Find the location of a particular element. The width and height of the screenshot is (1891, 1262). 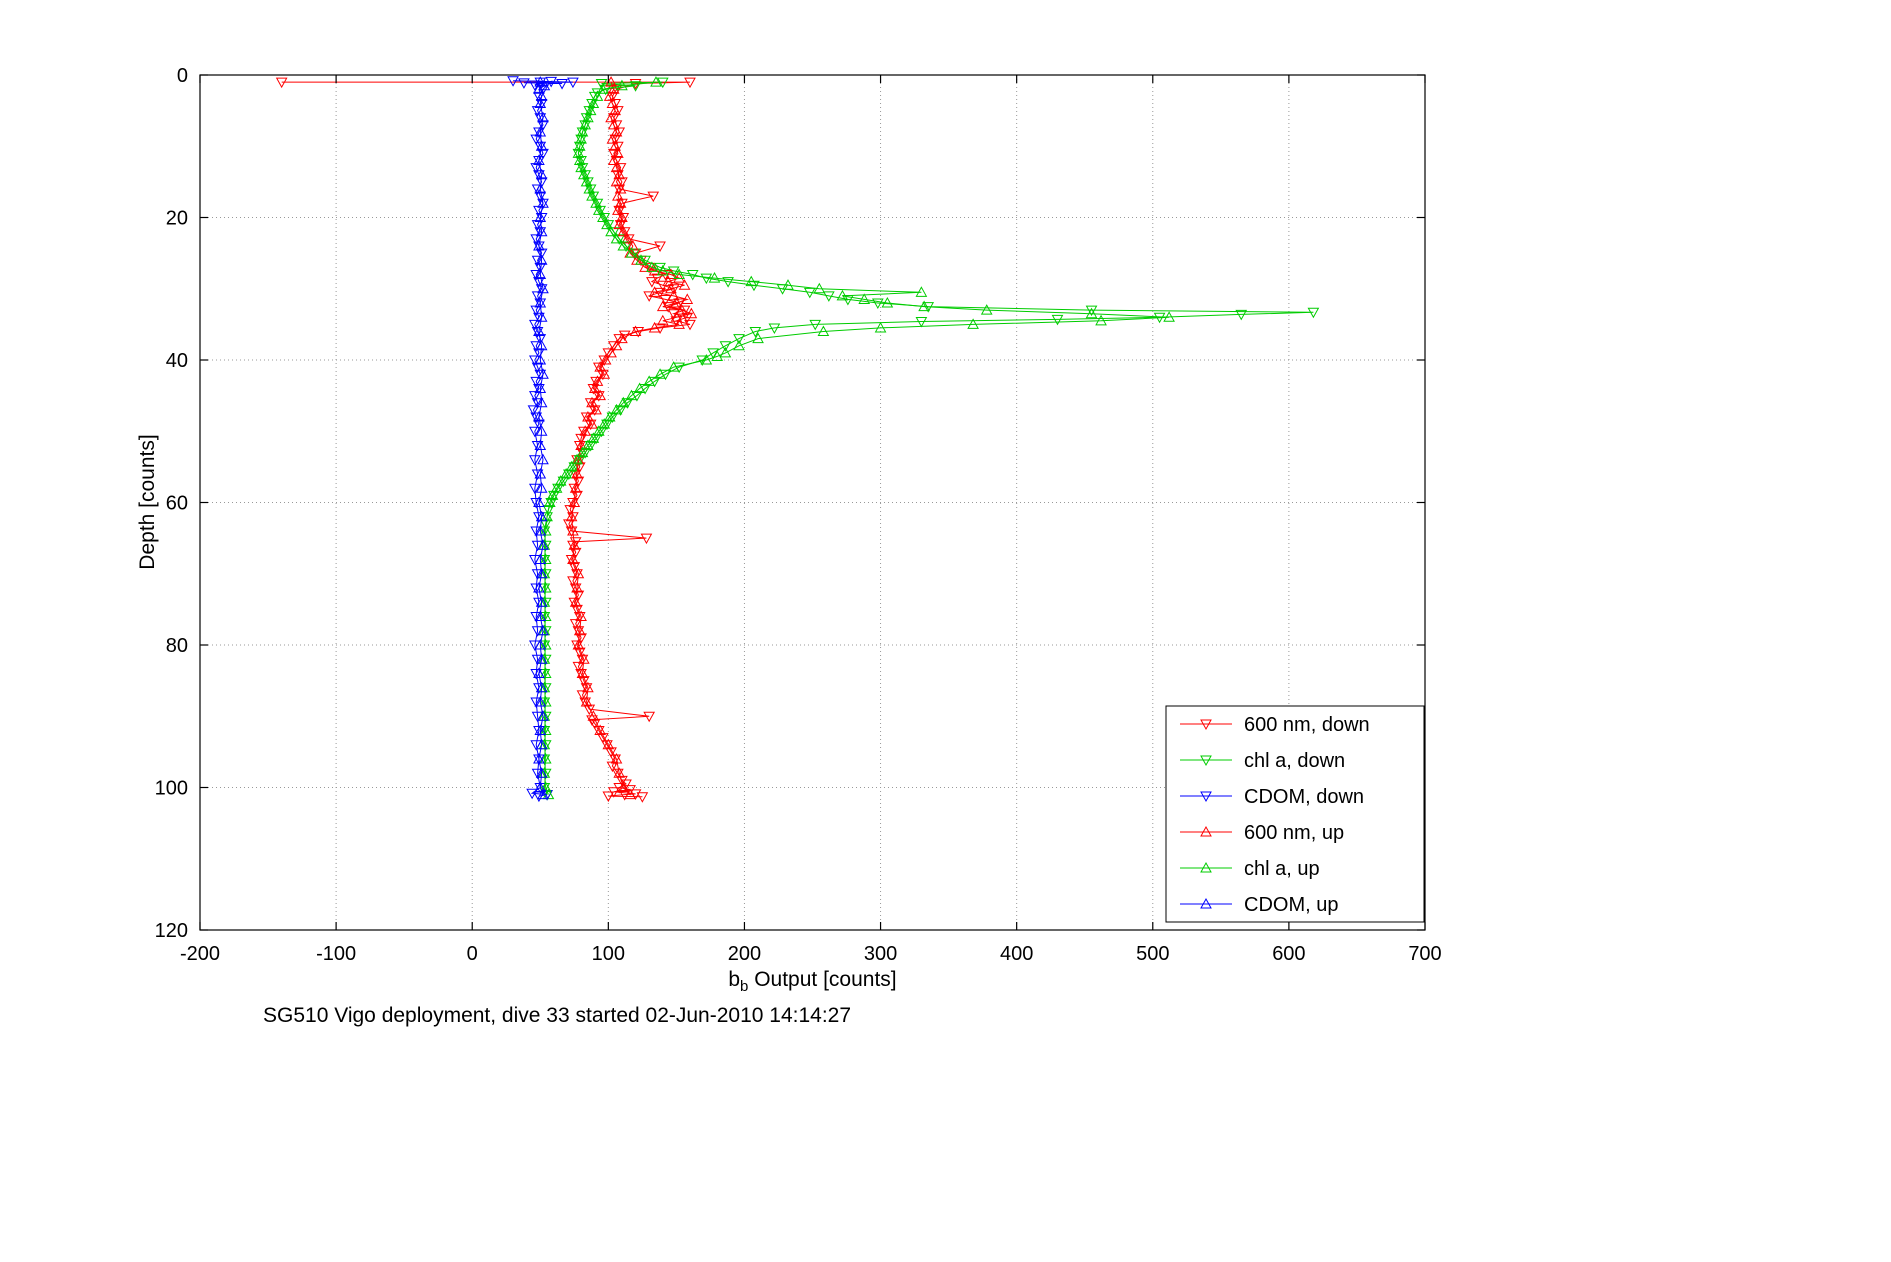

x-tick-label: 400 is located at coordinates (1016, 954).